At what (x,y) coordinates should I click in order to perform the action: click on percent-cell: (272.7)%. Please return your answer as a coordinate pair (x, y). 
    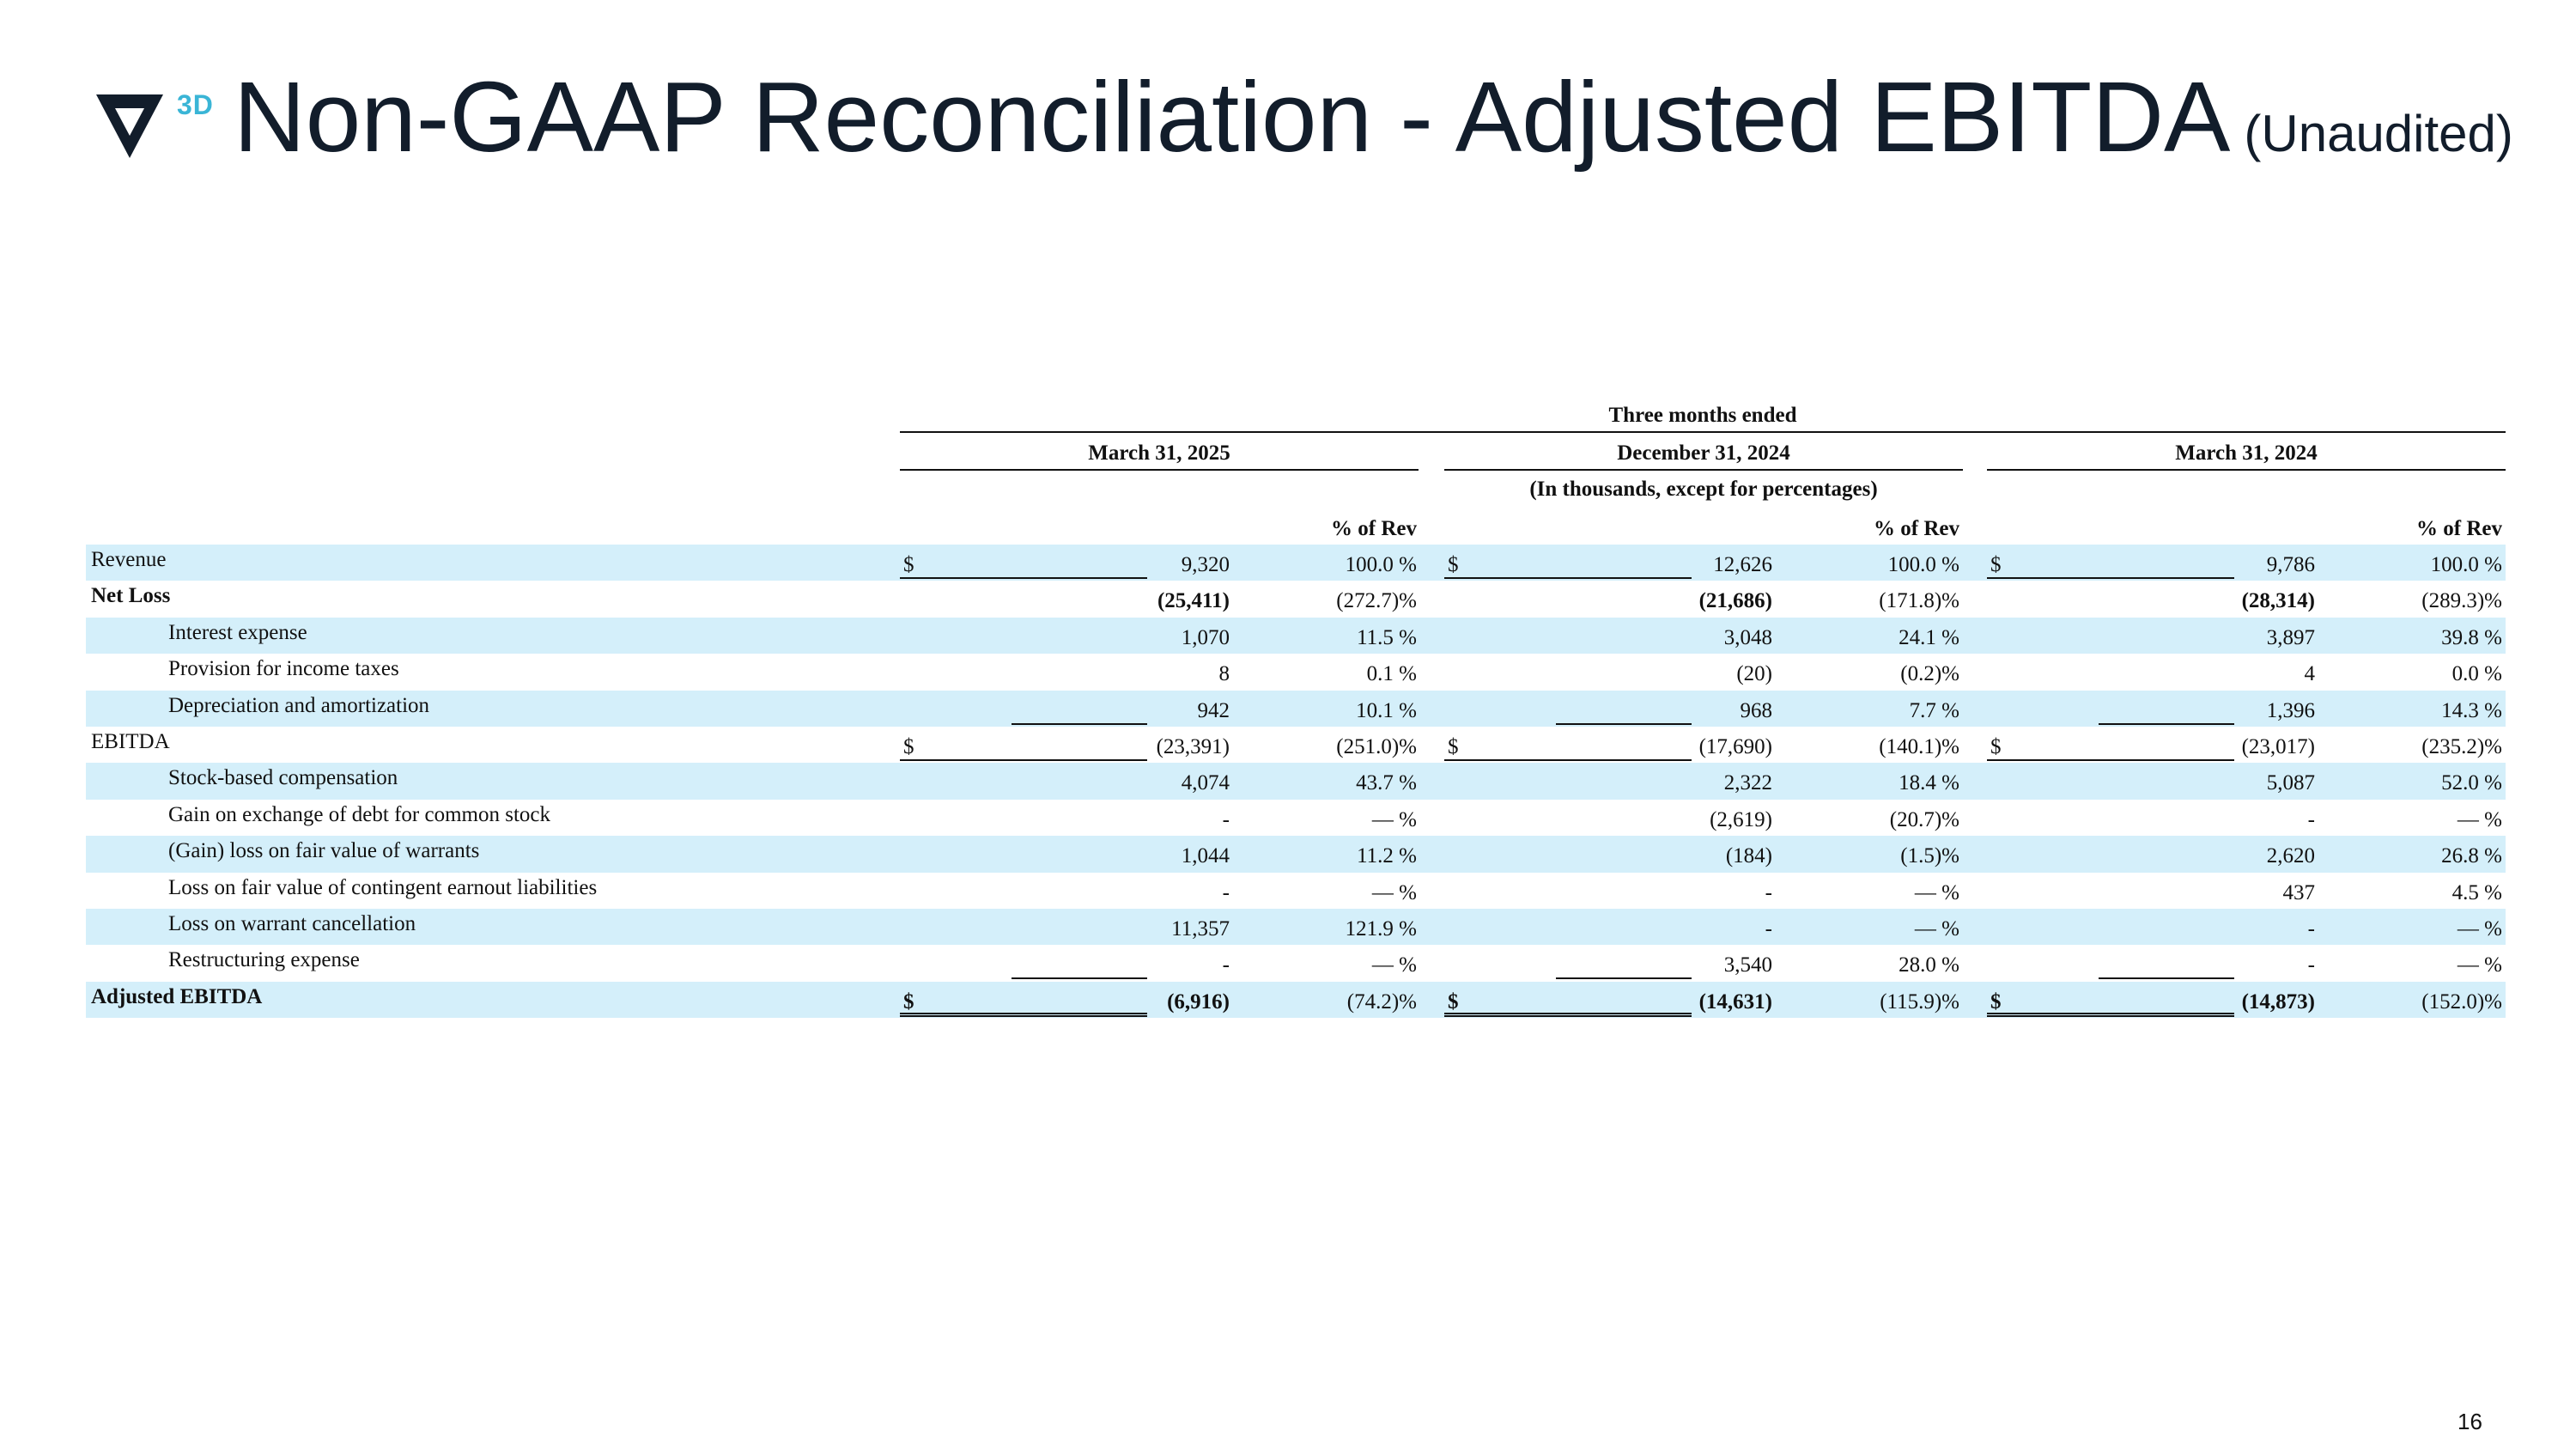
    Looking at the image, I should click on (1376, 601).